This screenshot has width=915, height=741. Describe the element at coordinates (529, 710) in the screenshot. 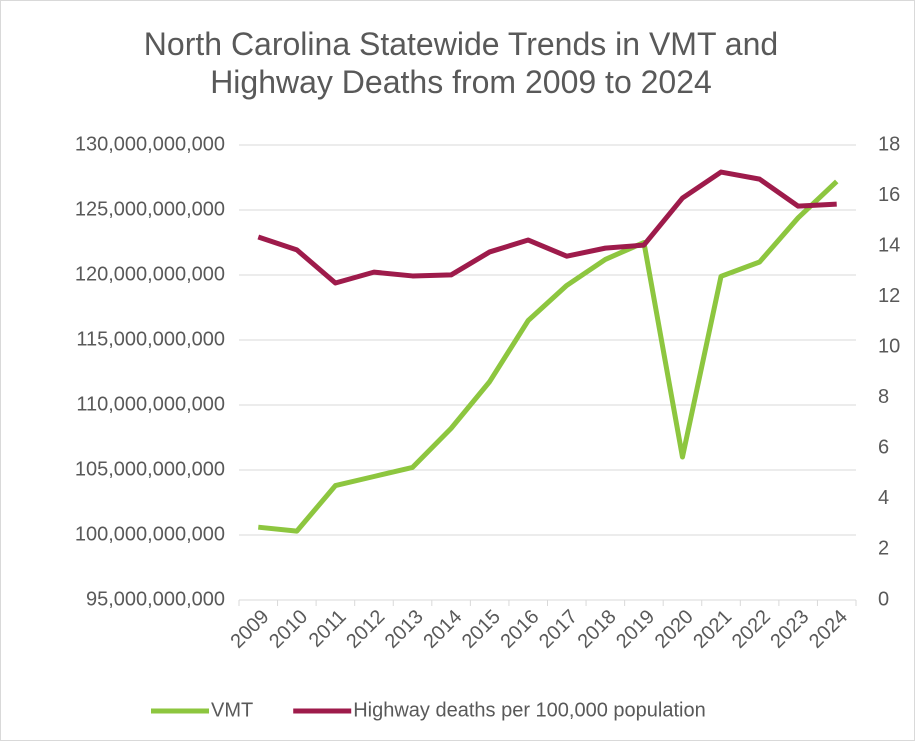

I see `legend-label: Highway deaths per 100,000 population` at that location.